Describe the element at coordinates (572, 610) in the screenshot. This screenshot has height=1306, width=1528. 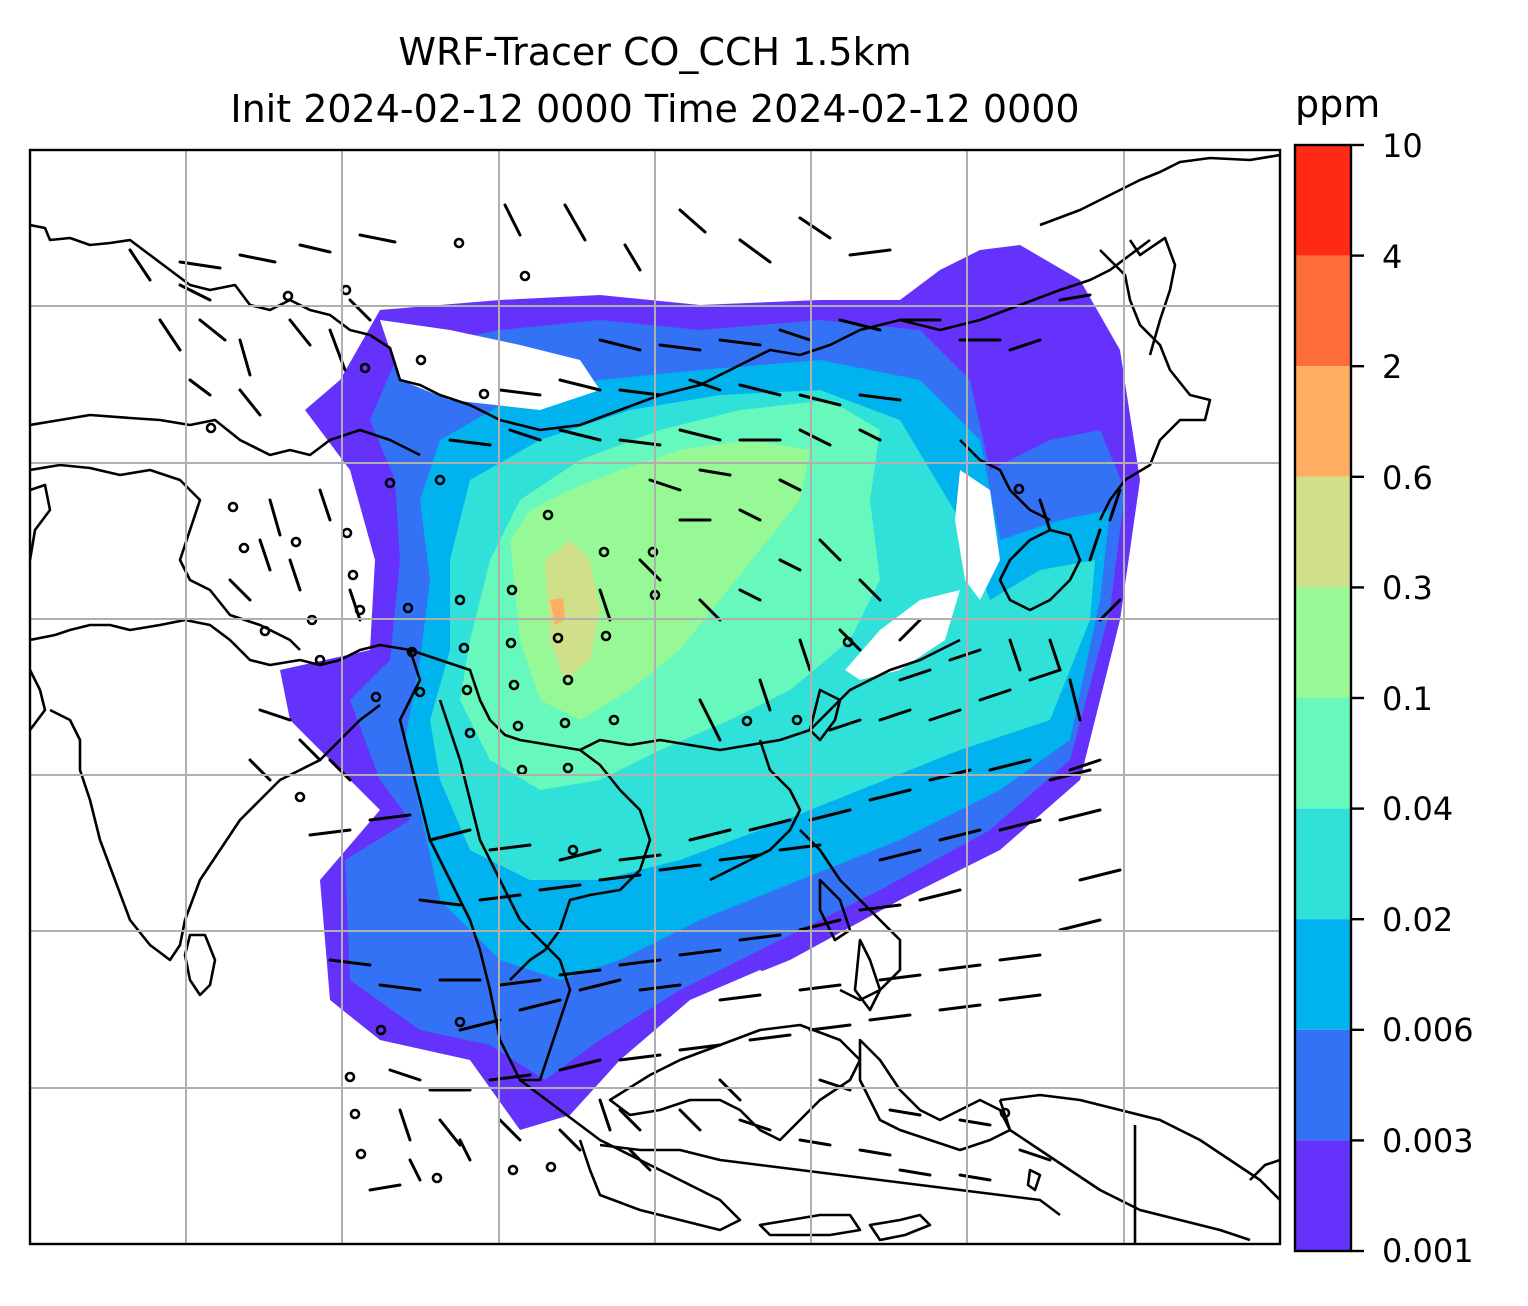
I see `concentration-band-yellow` at that location.